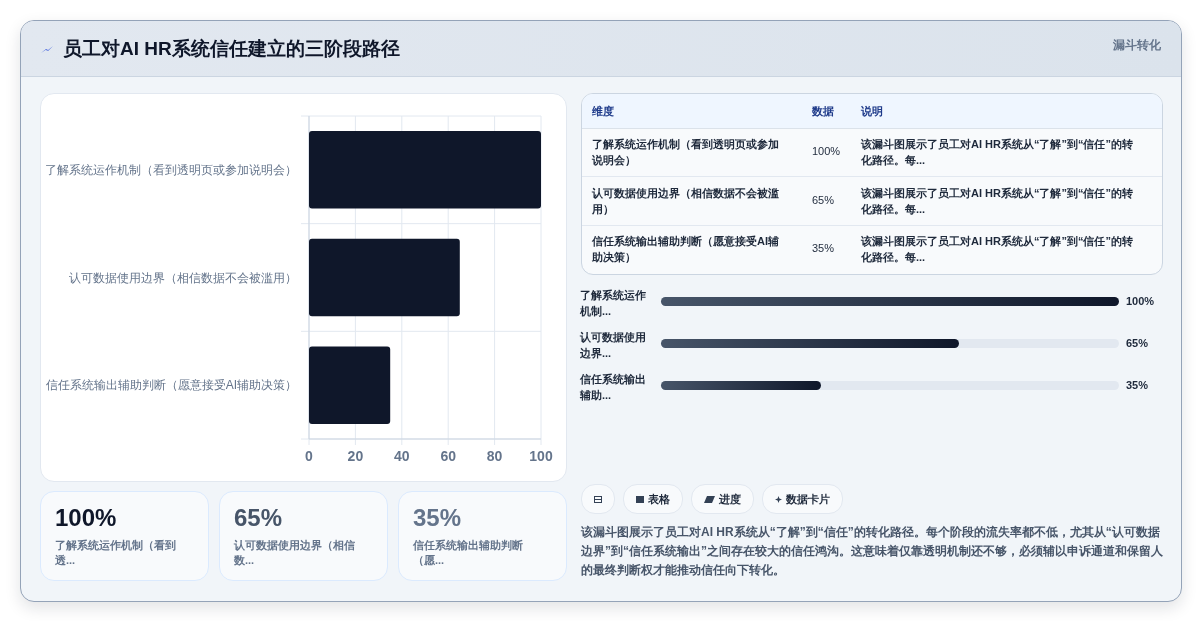 The image size is (1201, 621). I want to click on text: 数据卡片, so click(802, 499).